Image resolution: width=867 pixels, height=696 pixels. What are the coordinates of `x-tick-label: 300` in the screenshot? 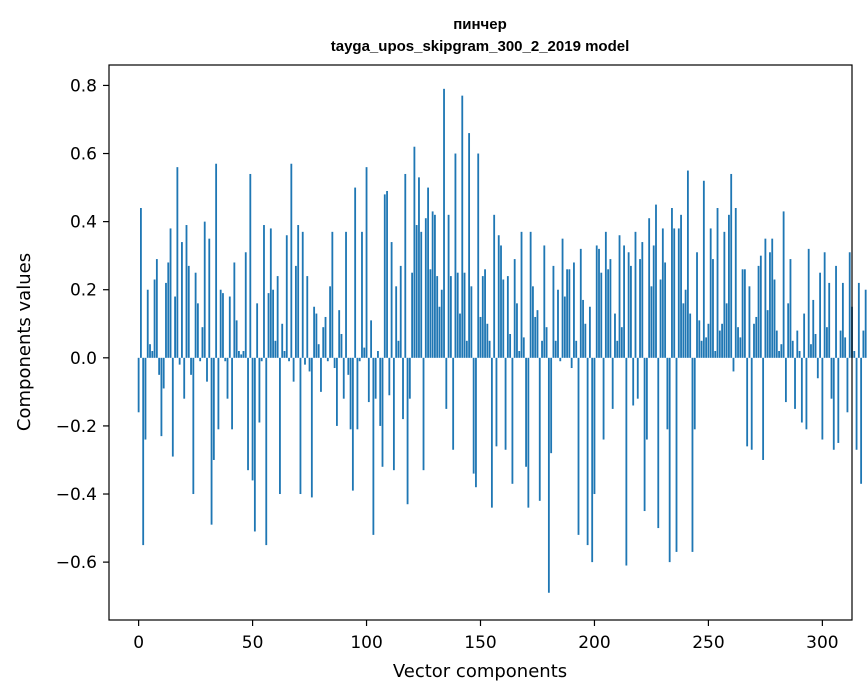 It's located at (822, 643).